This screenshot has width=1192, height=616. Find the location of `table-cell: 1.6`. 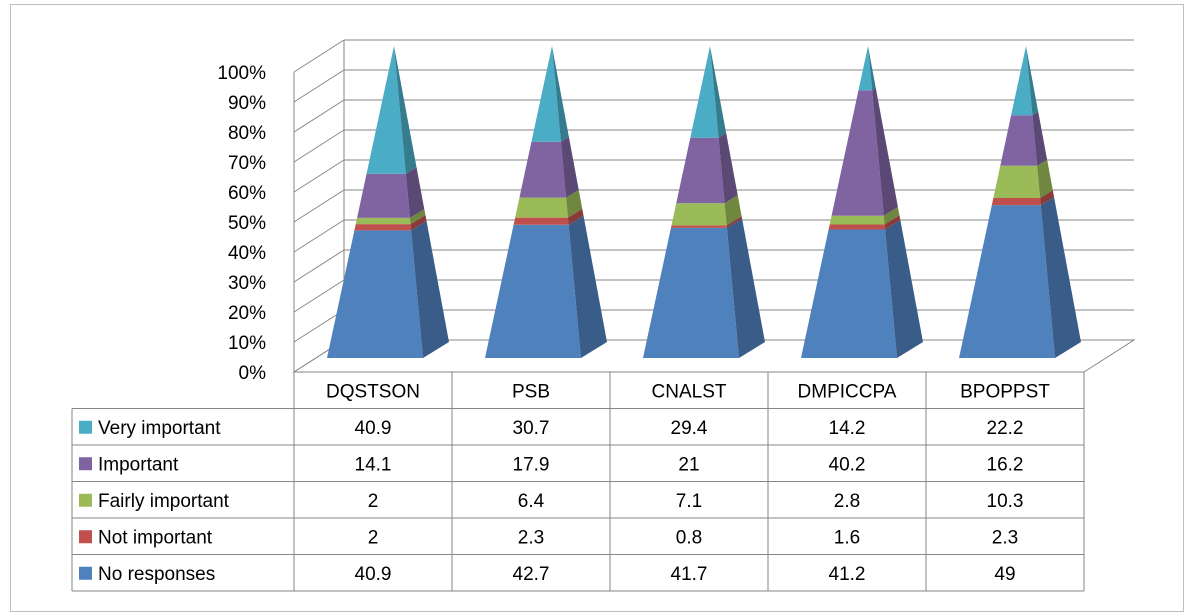

table-cell: 1.6 is located at coordinates (847, 537).